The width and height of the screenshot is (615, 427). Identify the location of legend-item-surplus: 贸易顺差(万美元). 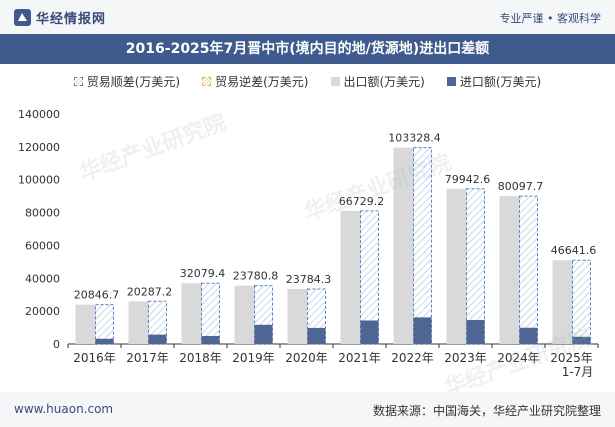
(127, 81).